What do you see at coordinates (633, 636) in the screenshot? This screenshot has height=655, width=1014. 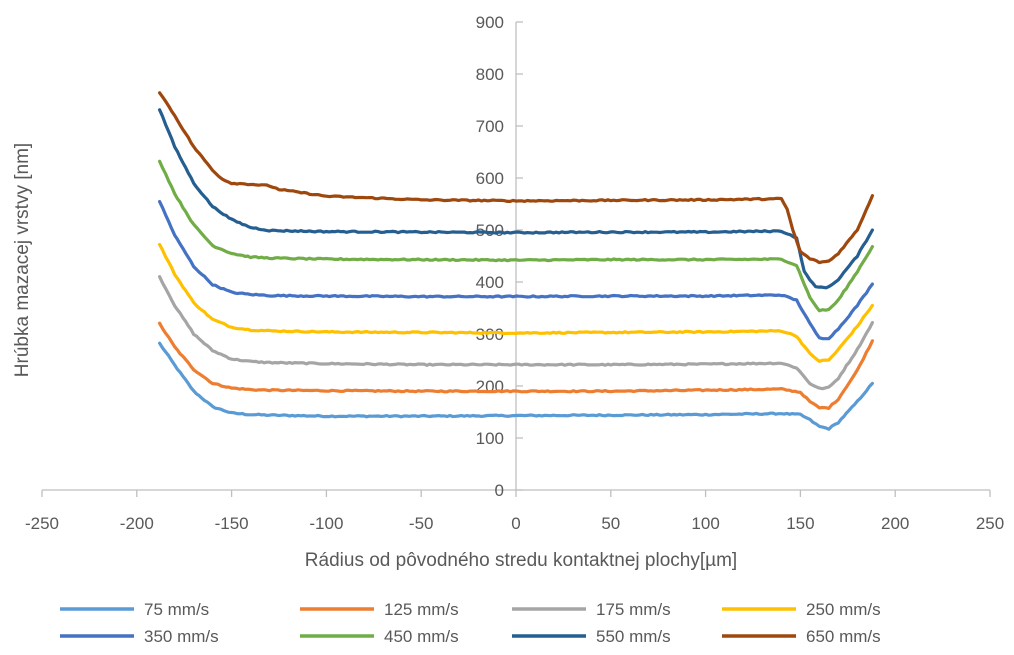 I see `legend-label: 550 mm/s` at bounding box center [633, 636].